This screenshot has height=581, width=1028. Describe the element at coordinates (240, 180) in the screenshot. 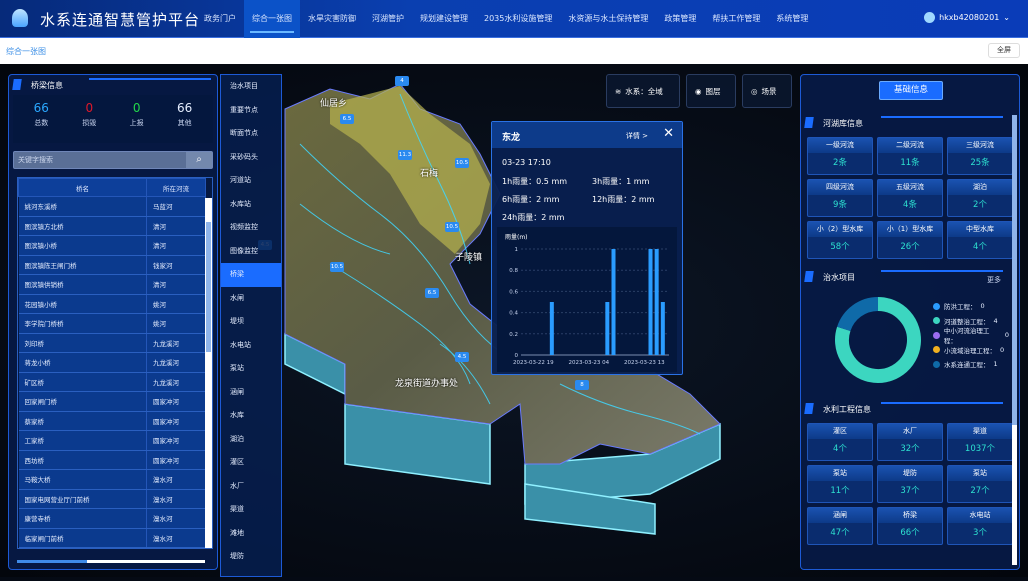

I see `layer-item: 河道站` at that location.